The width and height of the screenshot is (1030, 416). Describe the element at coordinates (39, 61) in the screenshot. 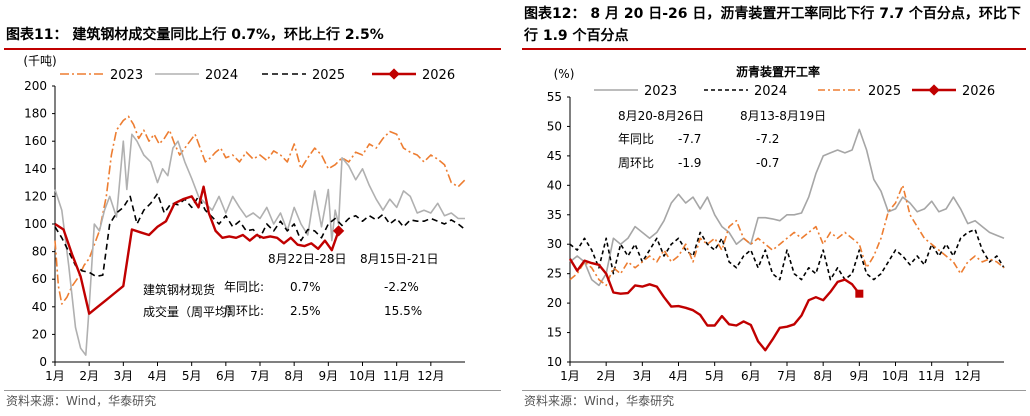

I see `left-y-axis-label: (千吨)` at that location.